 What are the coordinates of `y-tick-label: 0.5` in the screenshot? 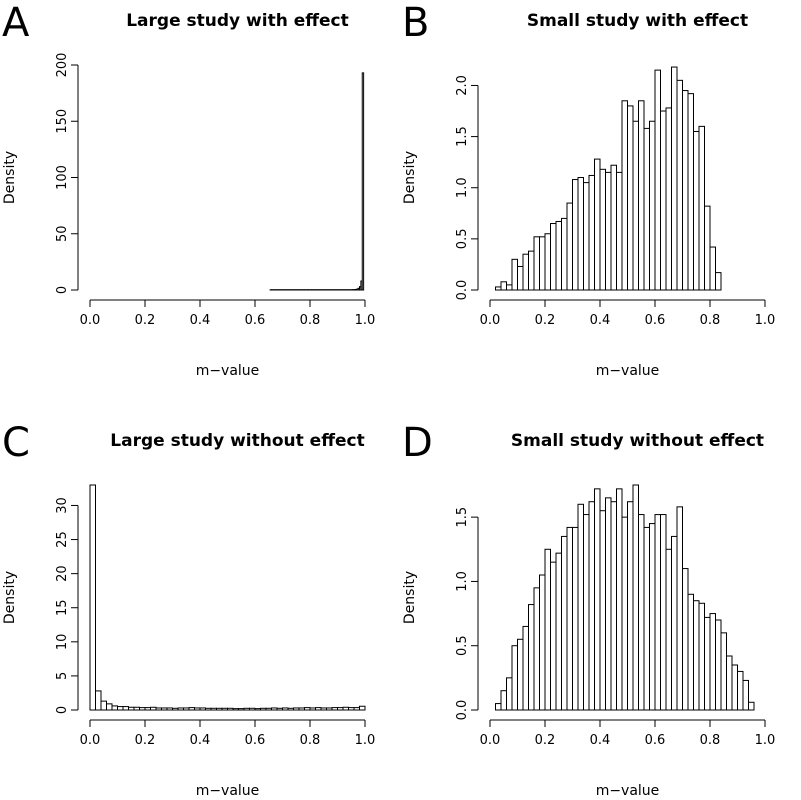 It's located at (462, 645).